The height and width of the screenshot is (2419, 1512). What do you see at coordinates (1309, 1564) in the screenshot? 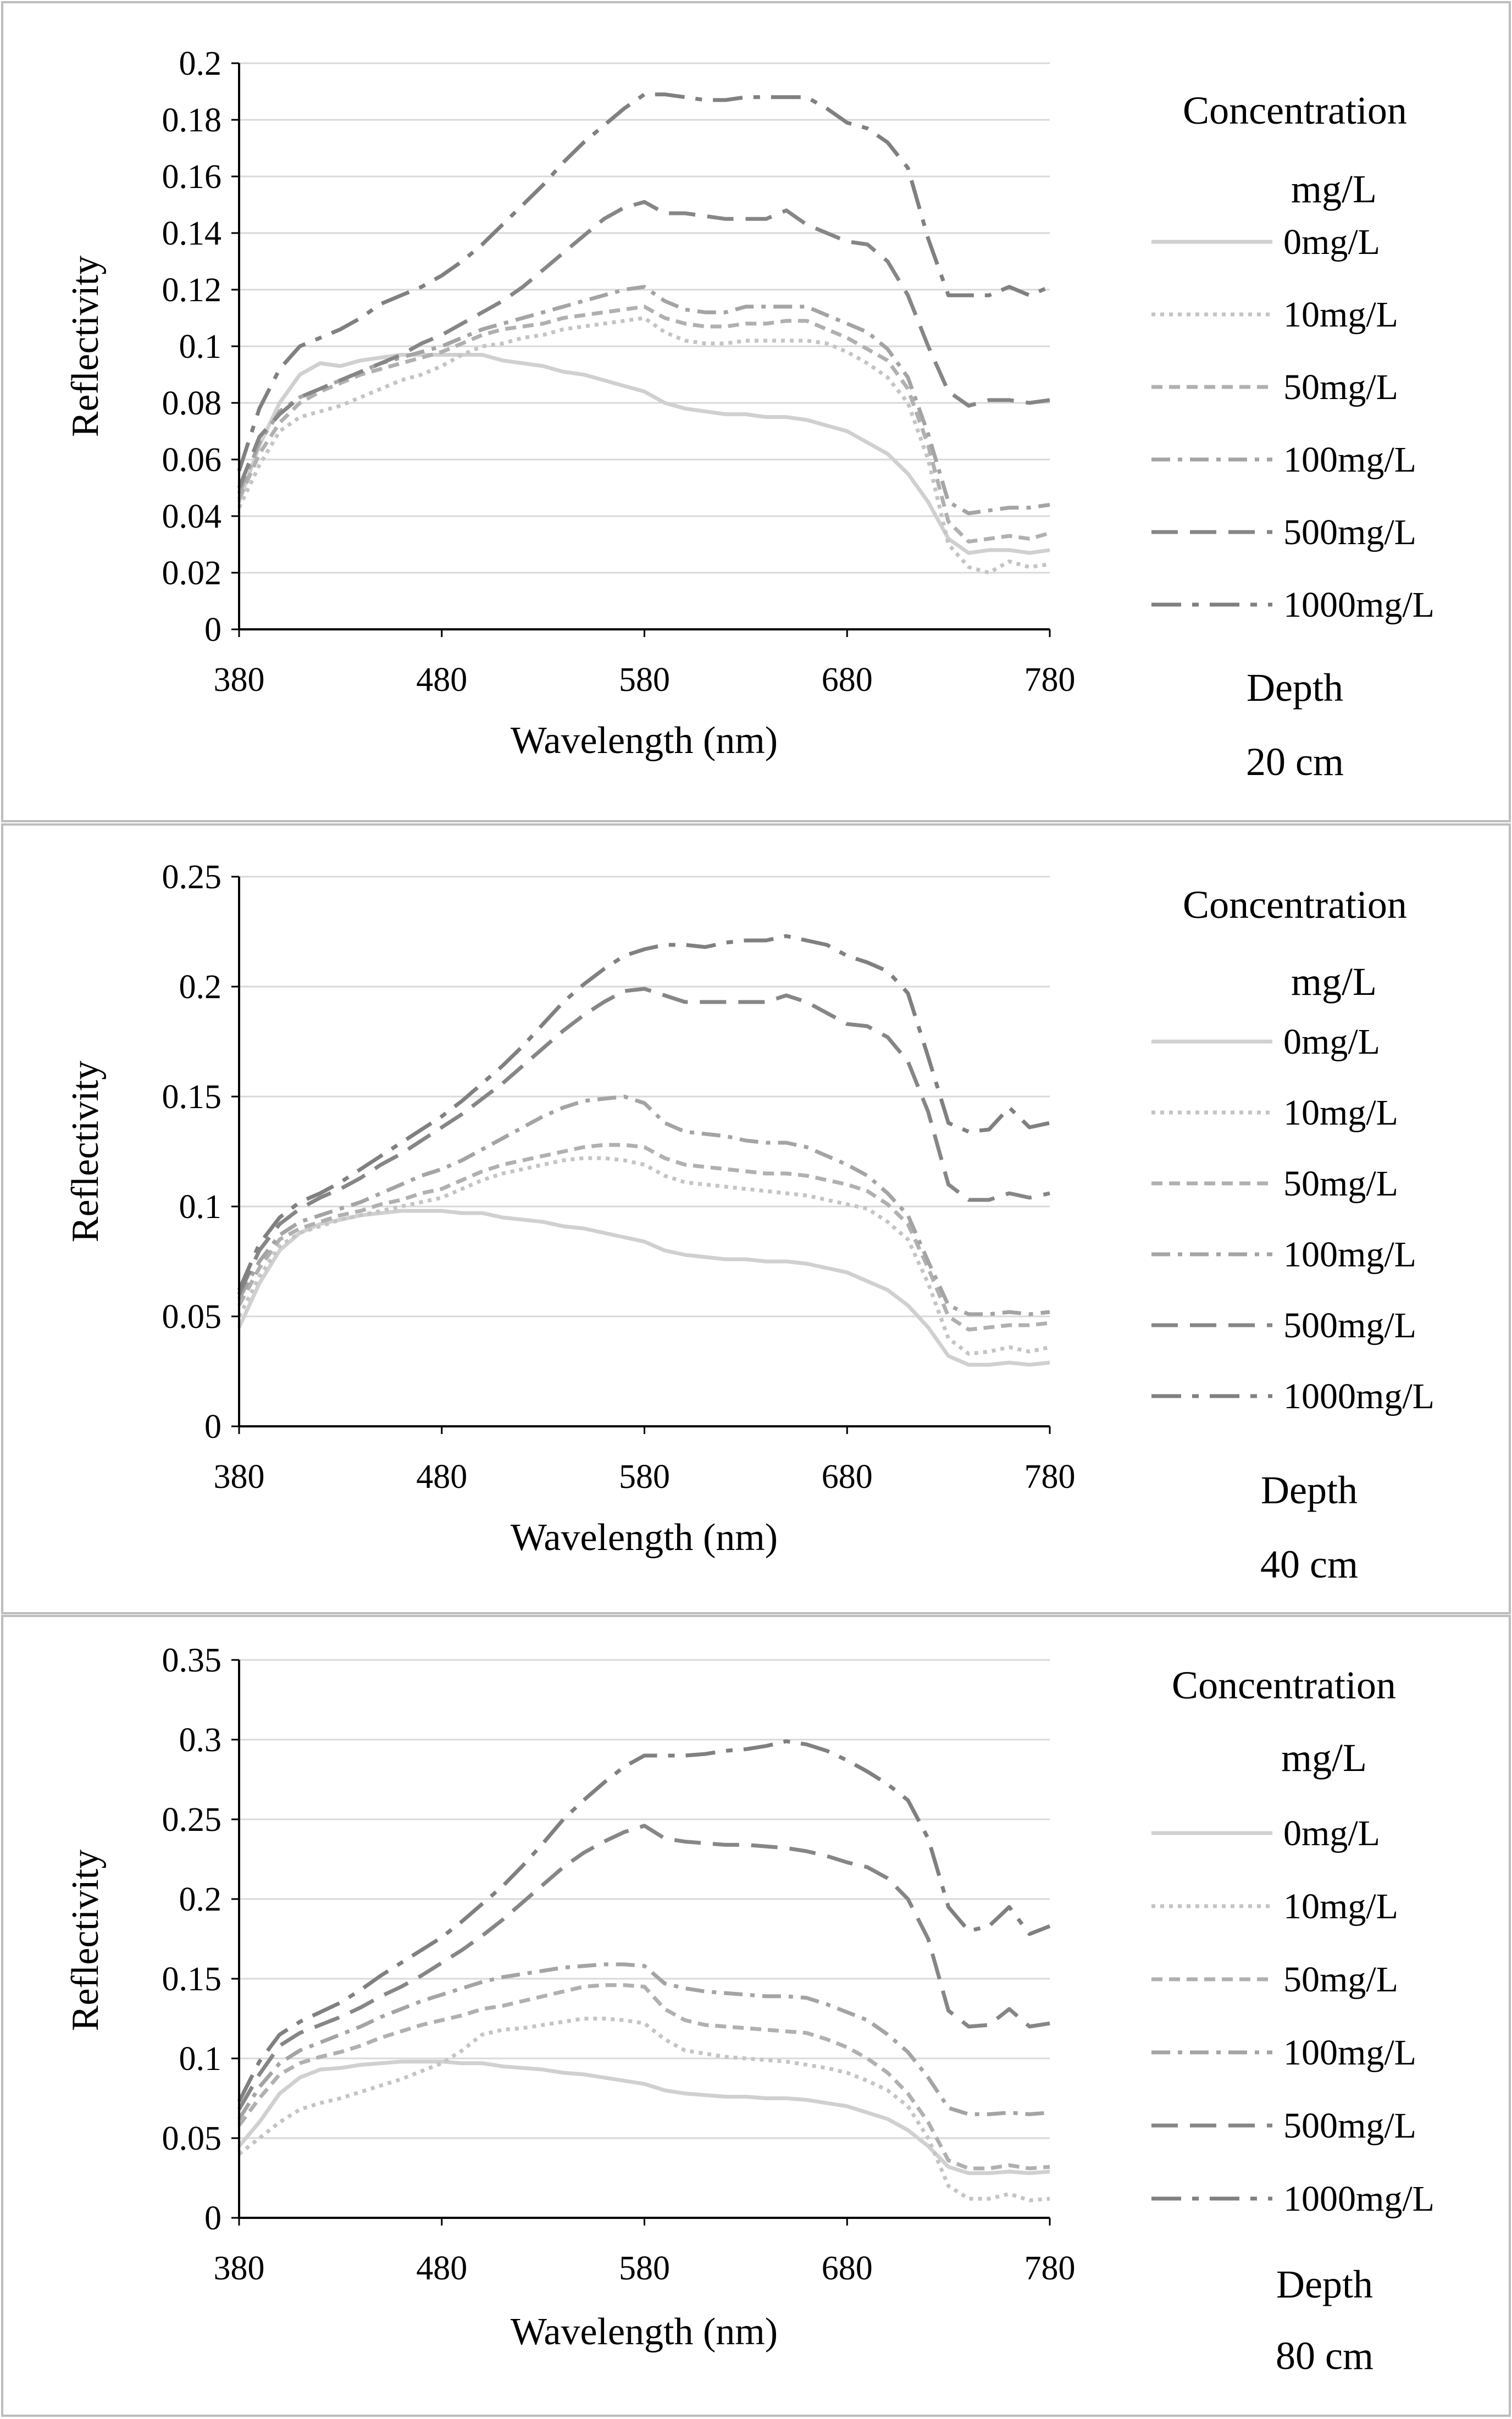
I see `depth-value: 40 cm` at bounding box center [1309, 1564].